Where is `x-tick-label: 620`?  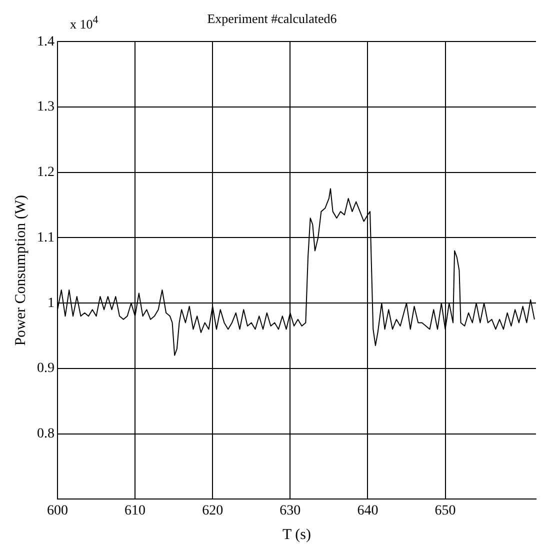
x-tick-label: 620 is located at coordinates (213, 510).